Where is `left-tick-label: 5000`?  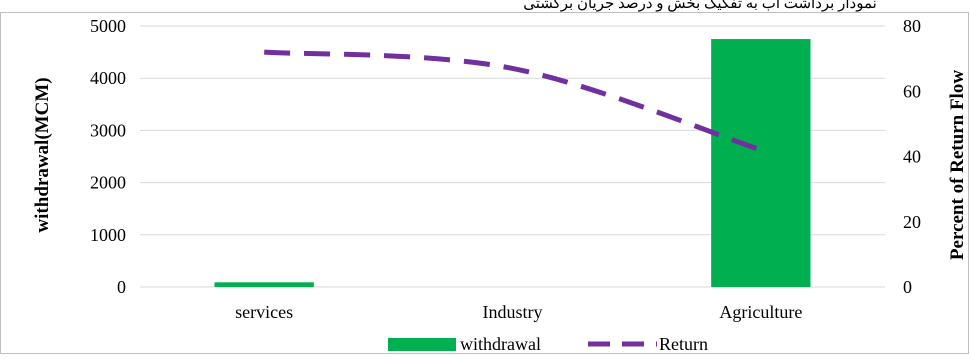 left-tick-label: 5000 is located at coordinates (108, 26).